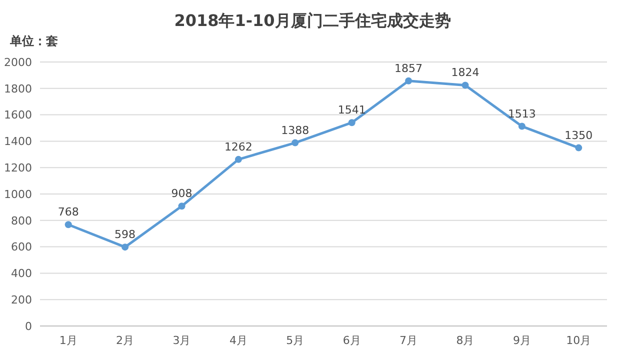  What do you see at coordinates (68, 212) in the screenshot?
I see `data-label: 768` at bounding box center [68, 212].